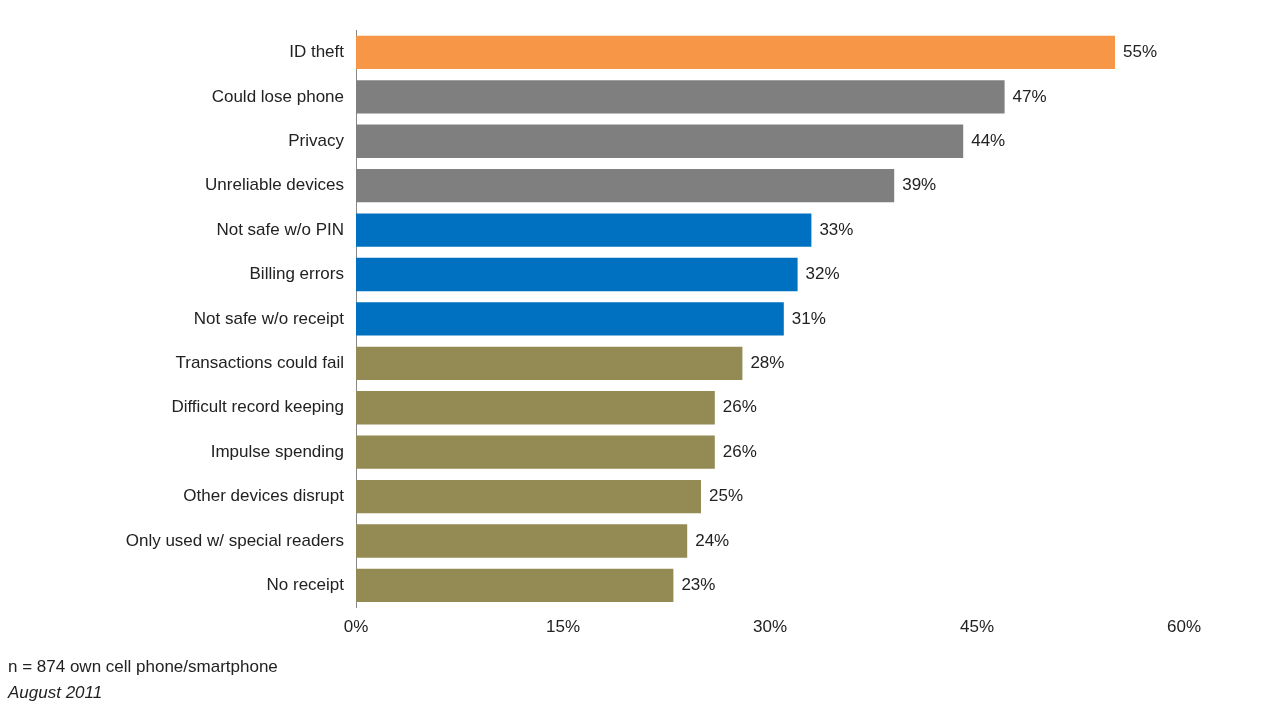 Image resolution: width=1262 pixels, height=724 pixels. What do you see at coordinates (836, 229) in the screenshot?
I see `data-label: 33%` at bounding box center [836, 229].